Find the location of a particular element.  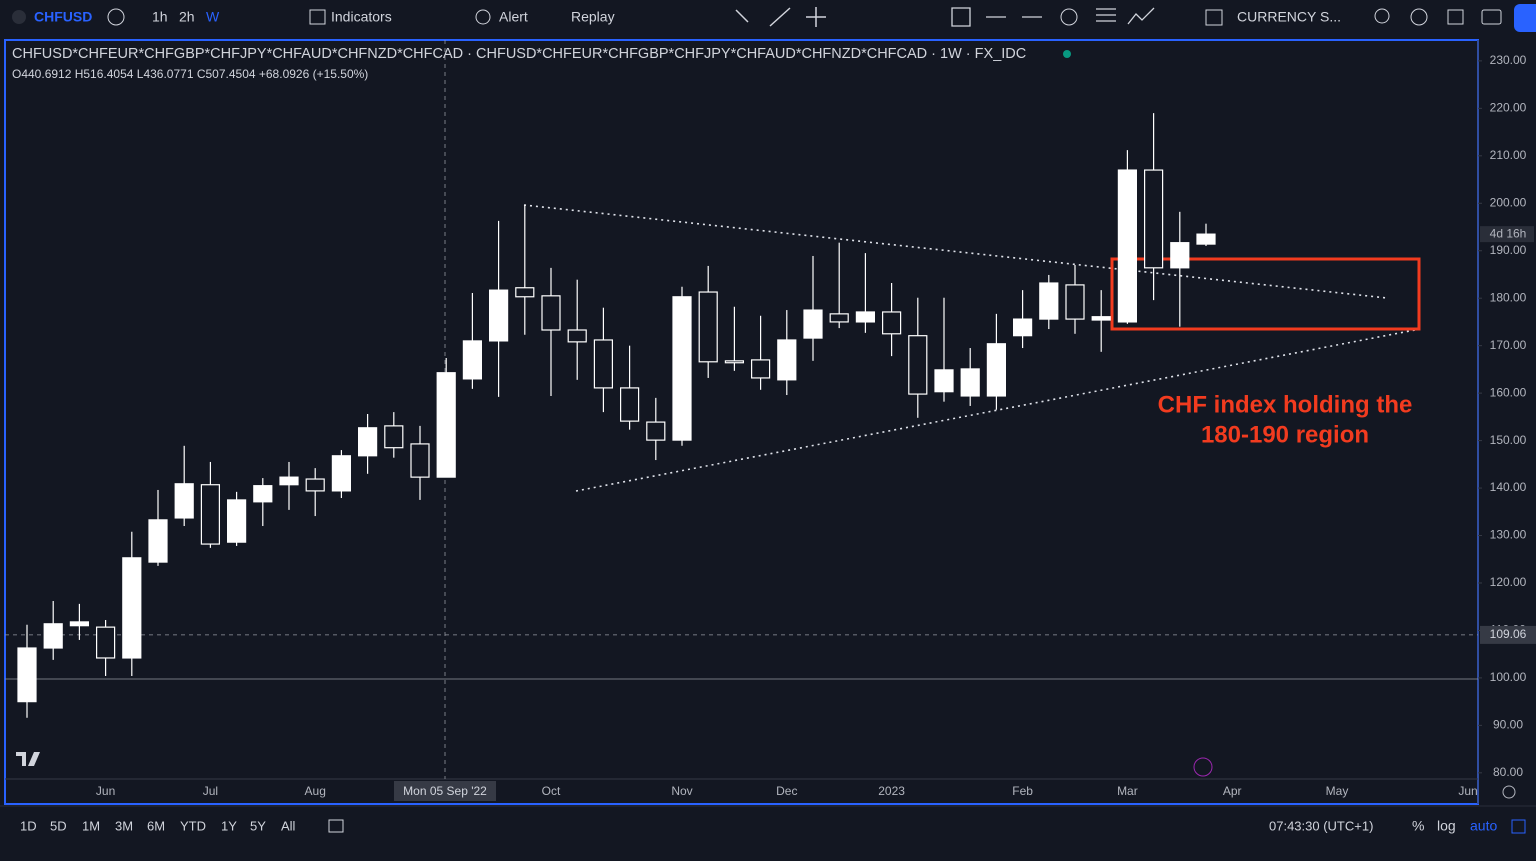

countdown: 4d 16h is located at coordinates (1508, 233).